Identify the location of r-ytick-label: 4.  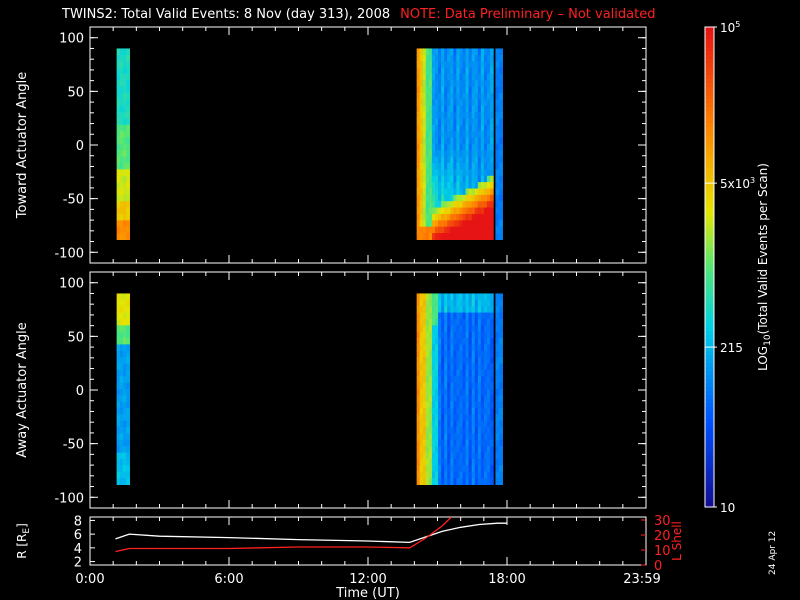
(78, 549).